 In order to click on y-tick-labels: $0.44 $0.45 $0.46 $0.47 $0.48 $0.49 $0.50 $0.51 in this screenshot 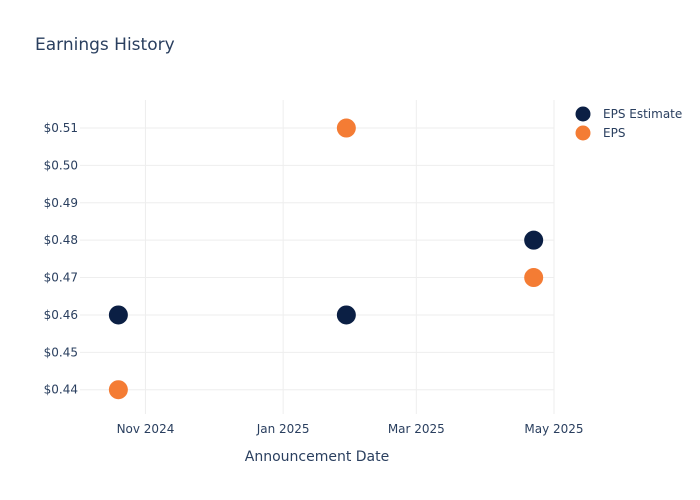, I will do `click(61, 259)`.